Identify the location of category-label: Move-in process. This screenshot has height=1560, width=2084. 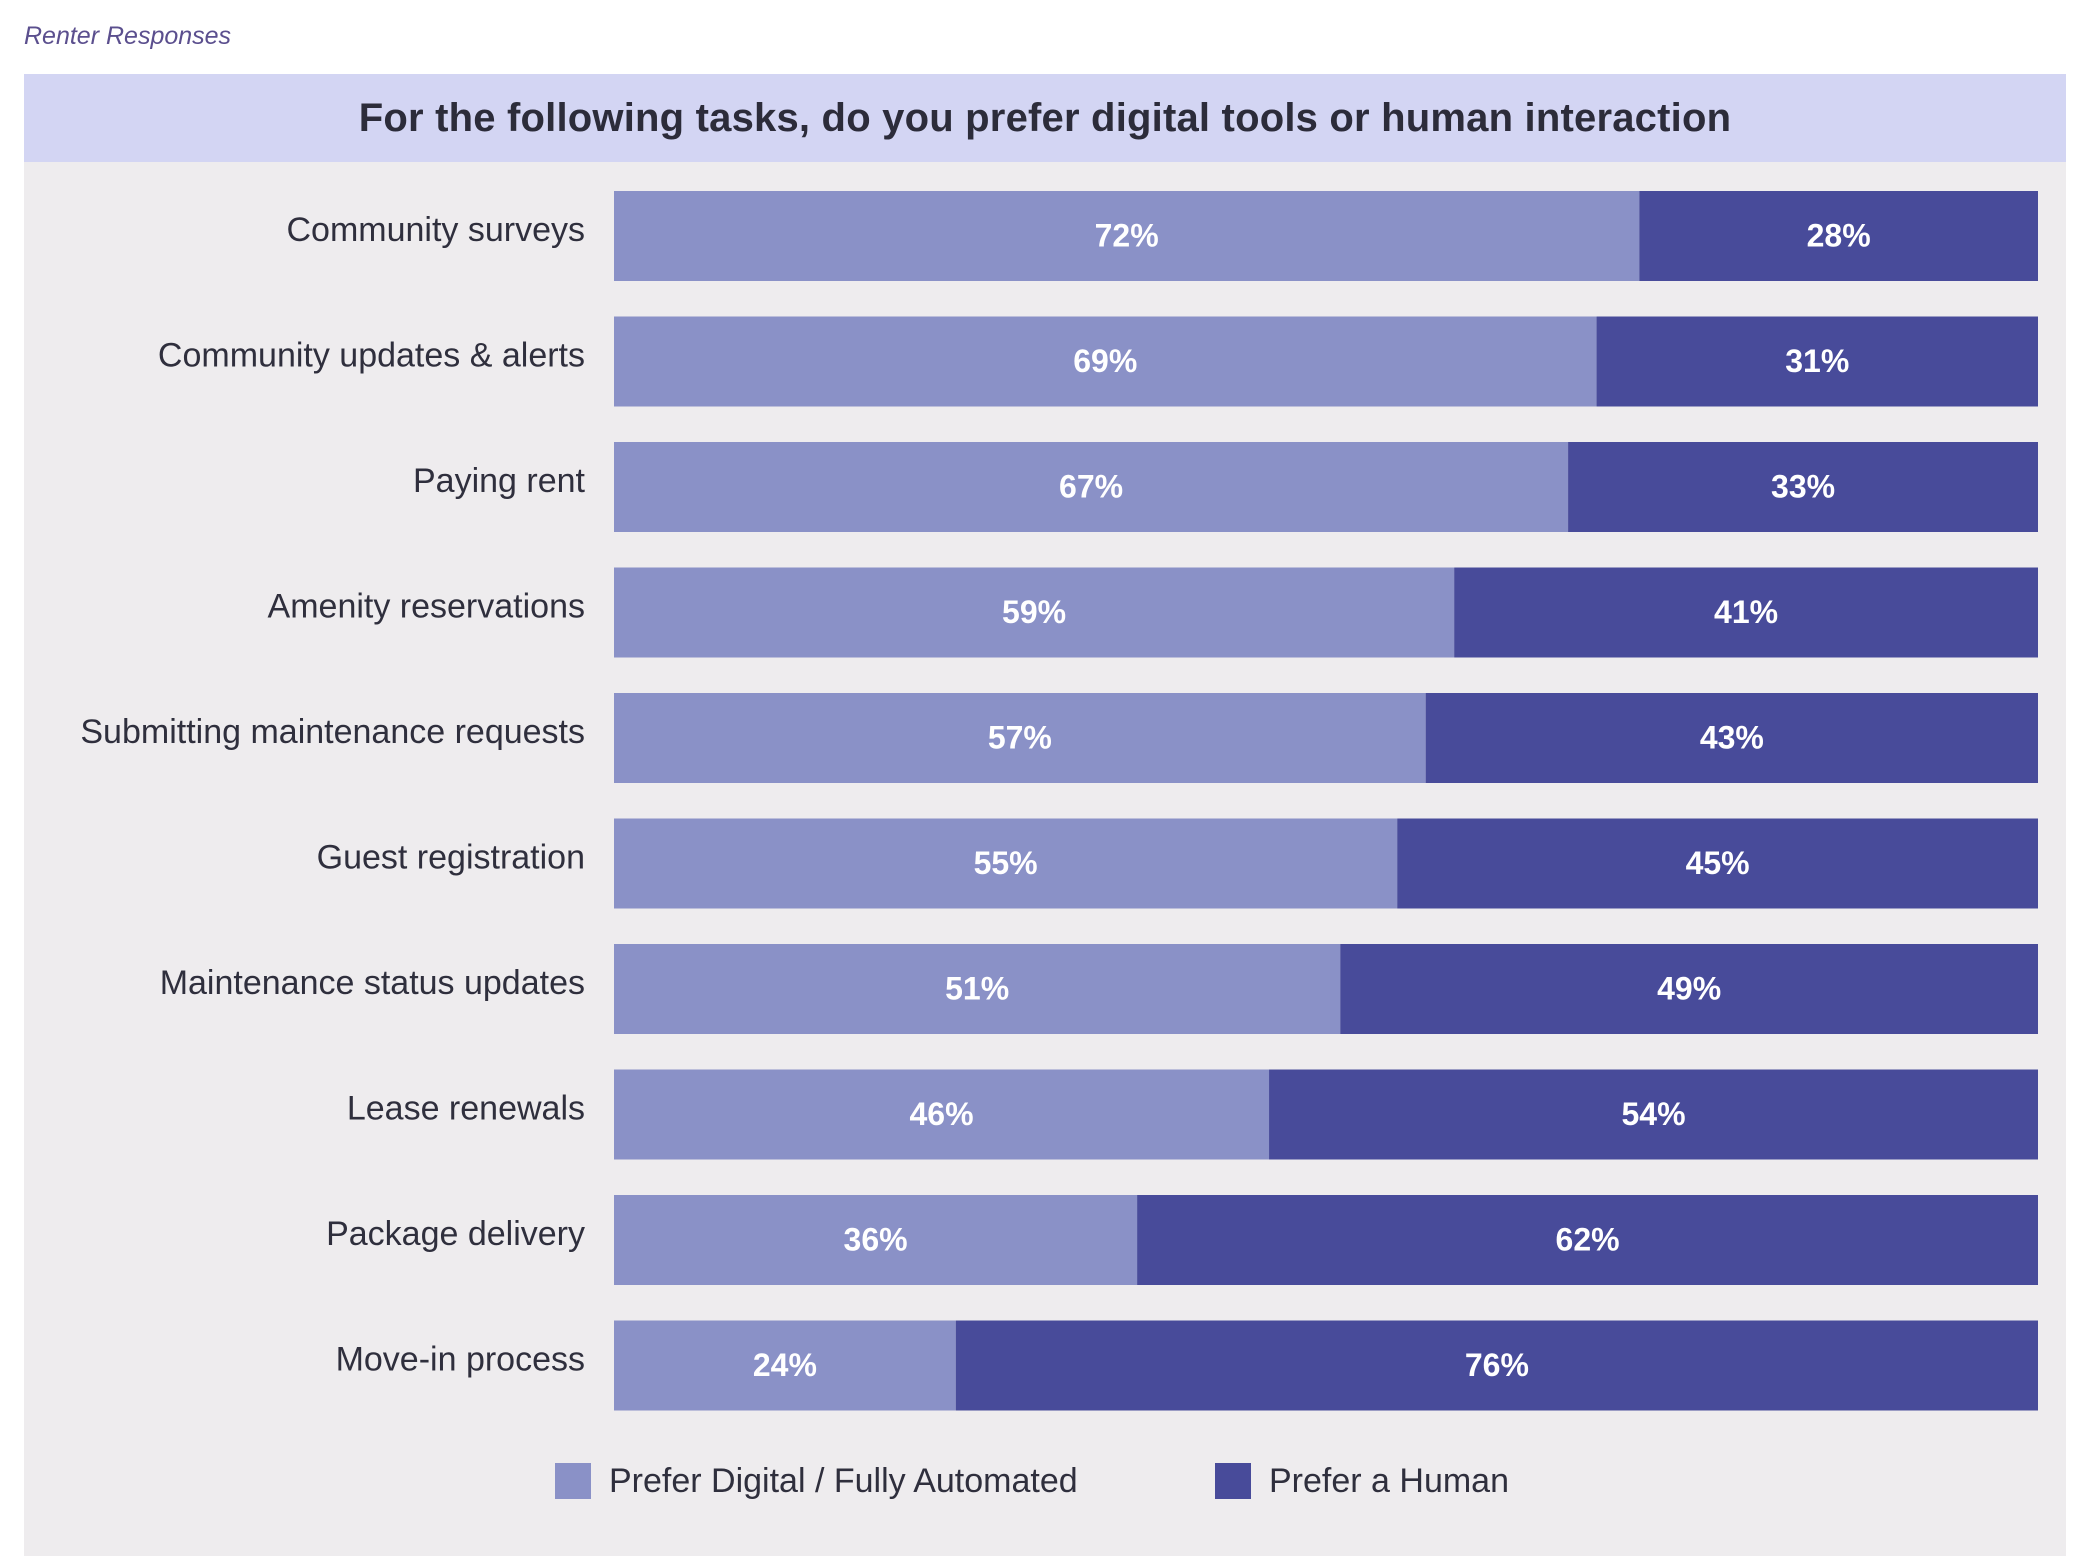
(460, 1359).